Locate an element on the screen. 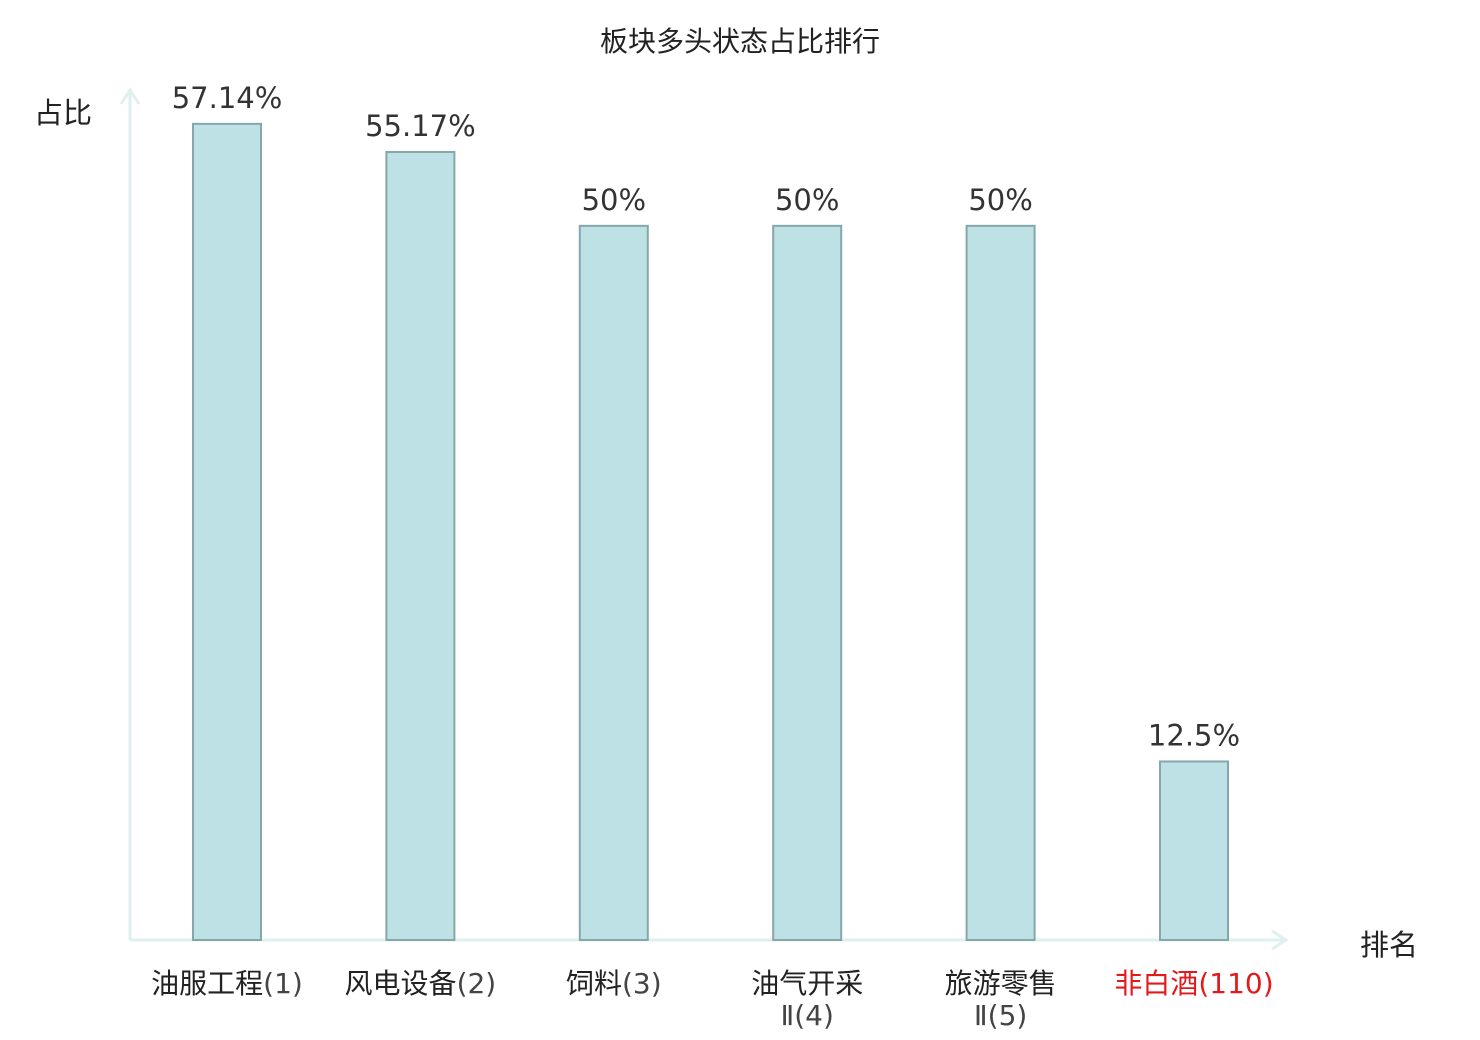 The width and height of the screenshot is (1480, 1040). y-axis-arrow is located at coordinates (130, 96).